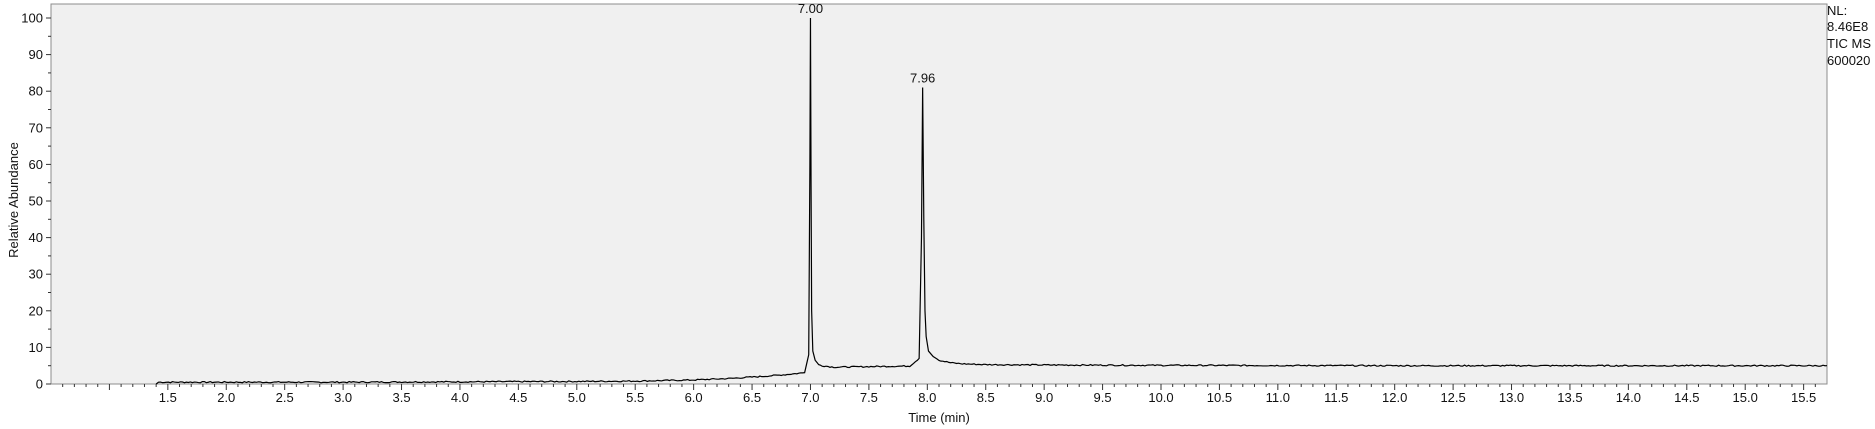 This screenshot has height=429, width=1875. I want to click on x-tick-label: 9.5, so click(1103, 397).